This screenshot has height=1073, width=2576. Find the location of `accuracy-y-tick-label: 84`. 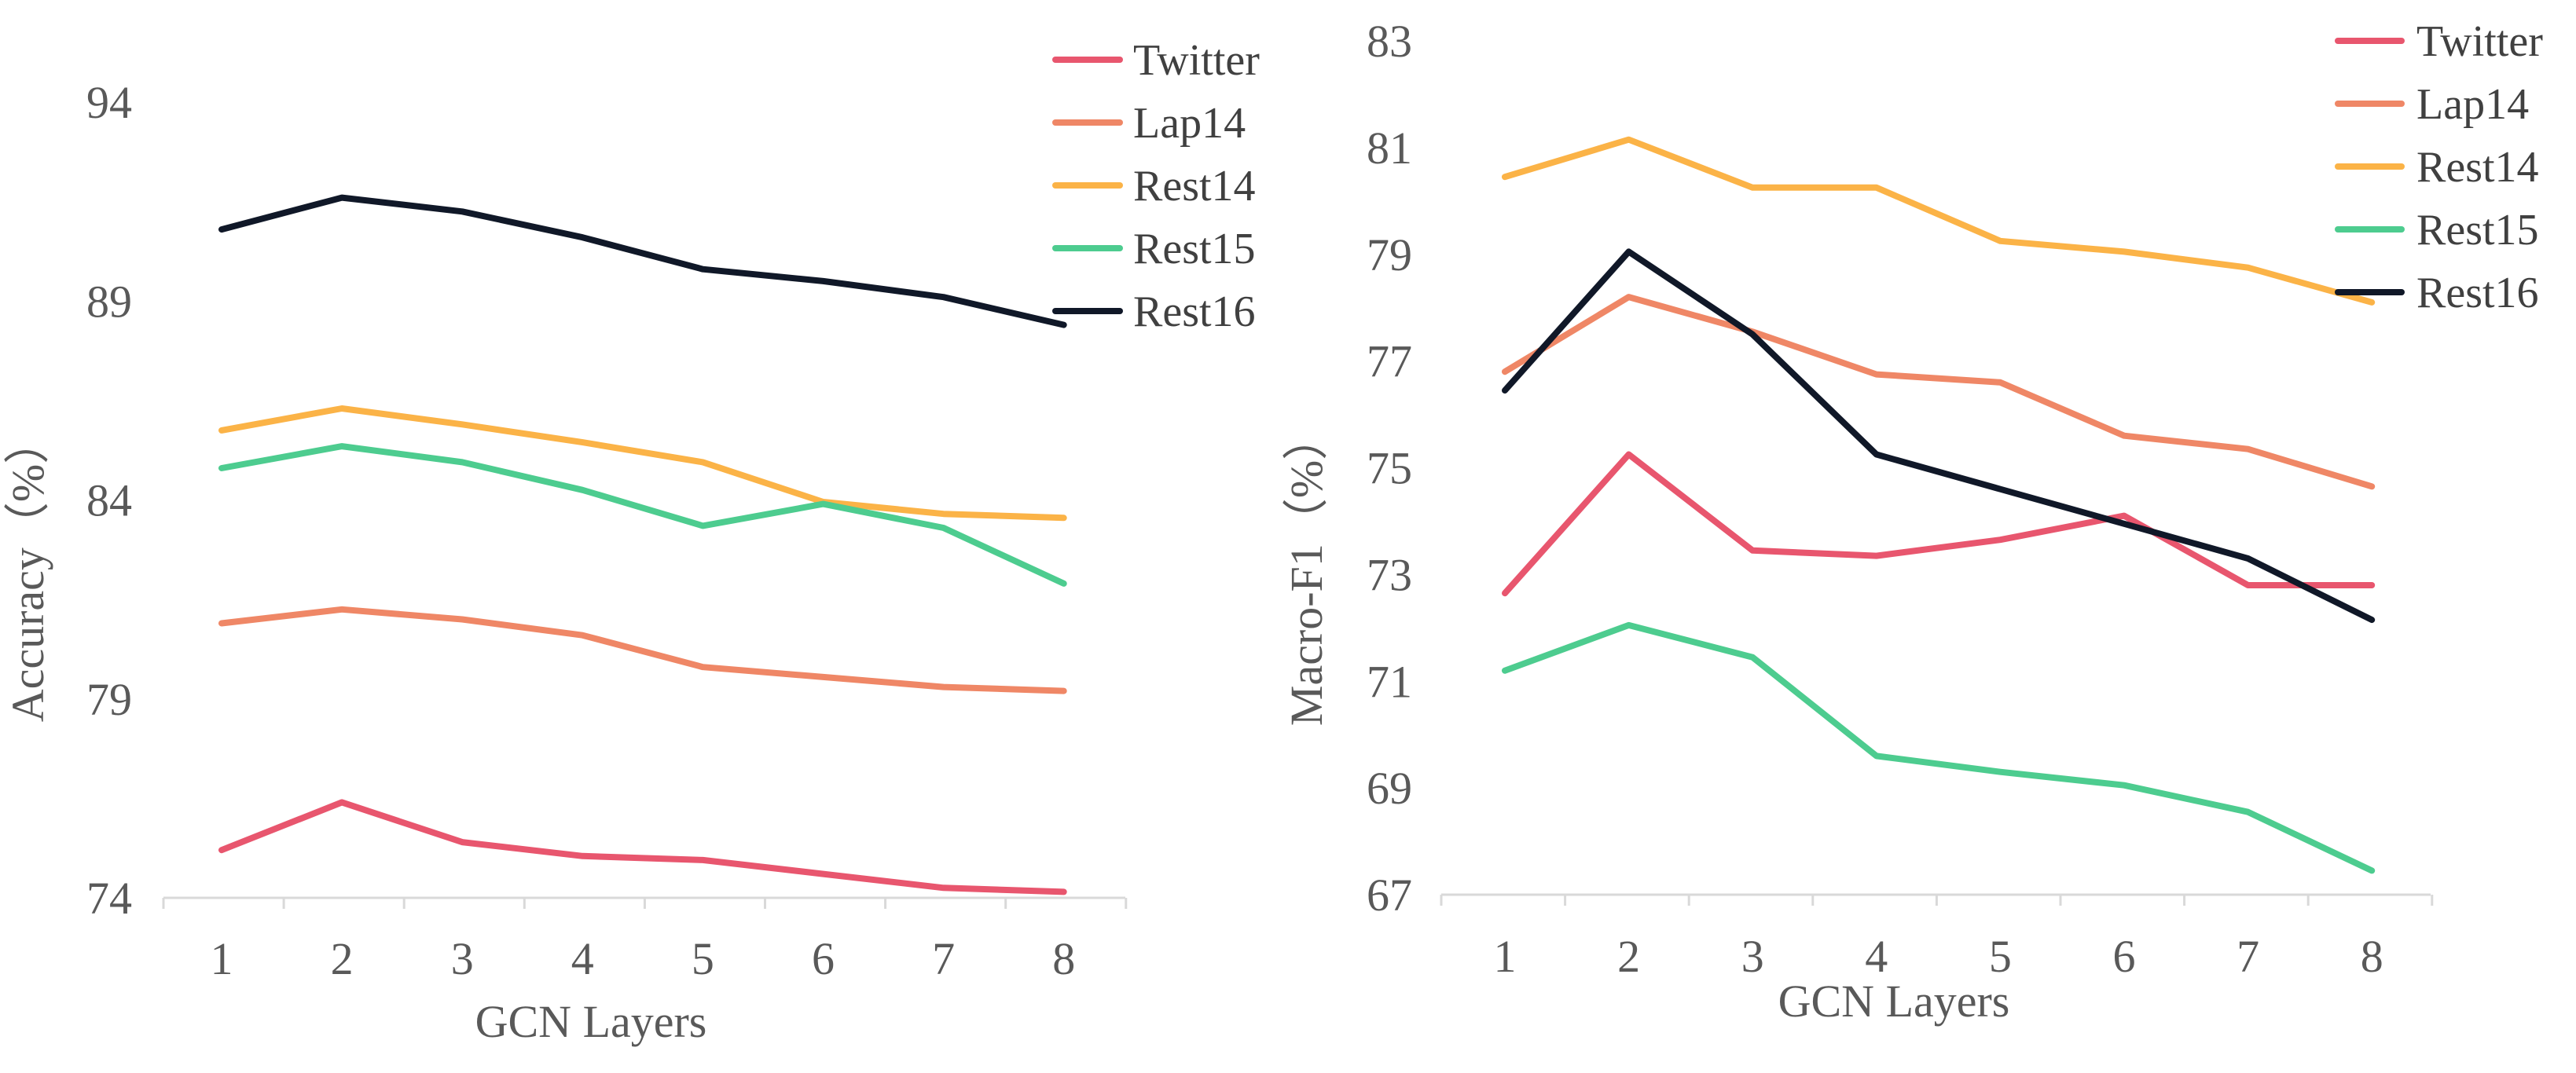

accuracy-y-tick-label: 84 is located at coordinates (109, 500).